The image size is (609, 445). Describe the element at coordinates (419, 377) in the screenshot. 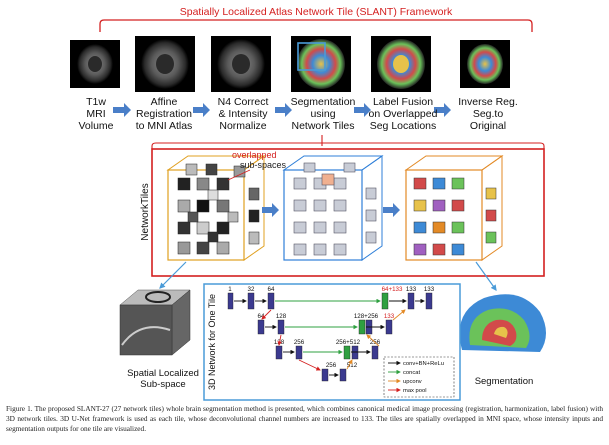

I see `unet-legend: conv+BN+ReLu concat upconv max pool` at that location.